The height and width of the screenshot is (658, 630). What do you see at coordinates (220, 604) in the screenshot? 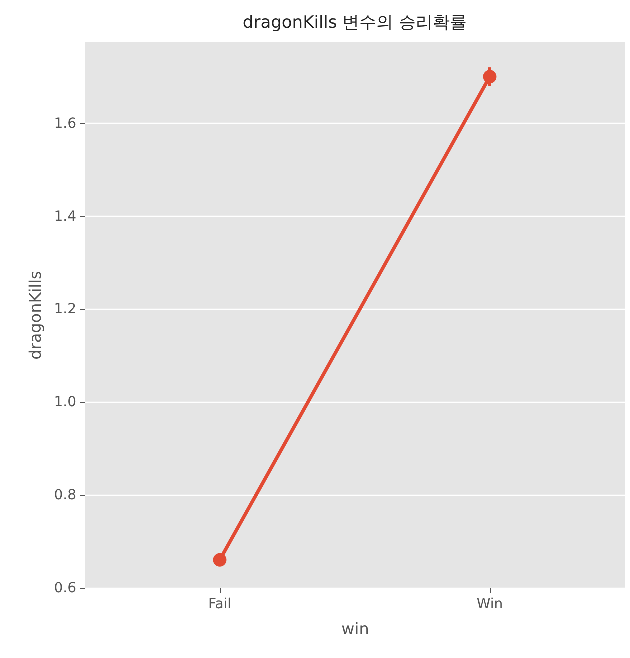
I see `x-tick-label: Fail` at bounding box center [220, 604].